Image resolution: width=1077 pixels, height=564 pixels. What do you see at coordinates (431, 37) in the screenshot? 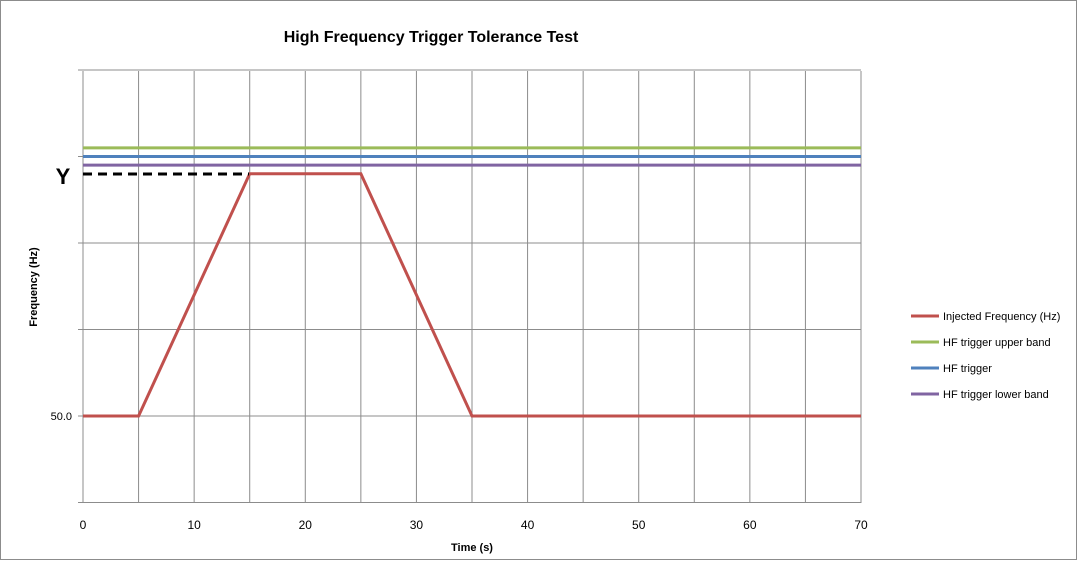
I see `chart-title: High Frequency Trigger Tolerance Test` at bounding box center [431, 37].